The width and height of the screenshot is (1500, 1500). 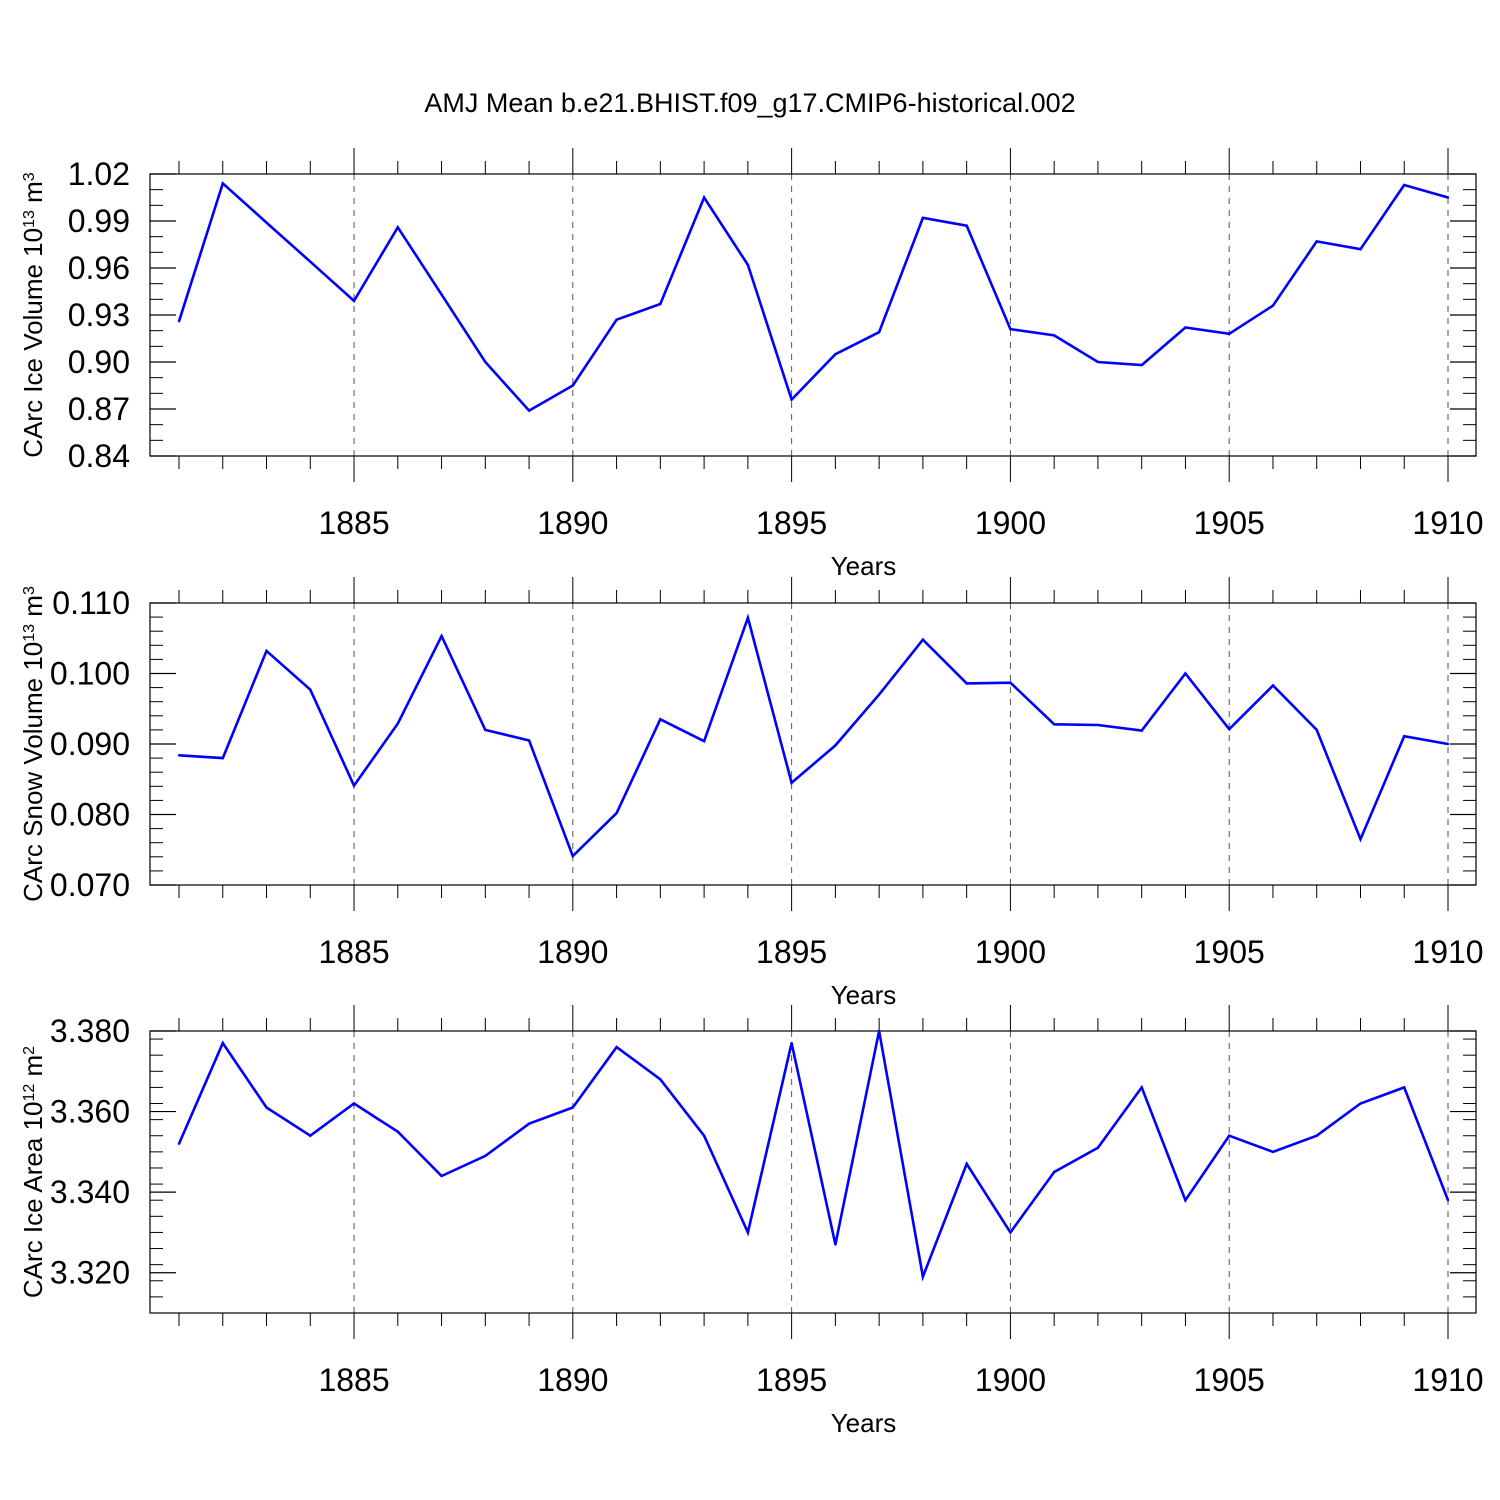 What do you see at coordinates (33, 343) in the screenshot?
I see `y-axis-title-part: CArc Ice Volume 10` at bounding box center [33, 343].